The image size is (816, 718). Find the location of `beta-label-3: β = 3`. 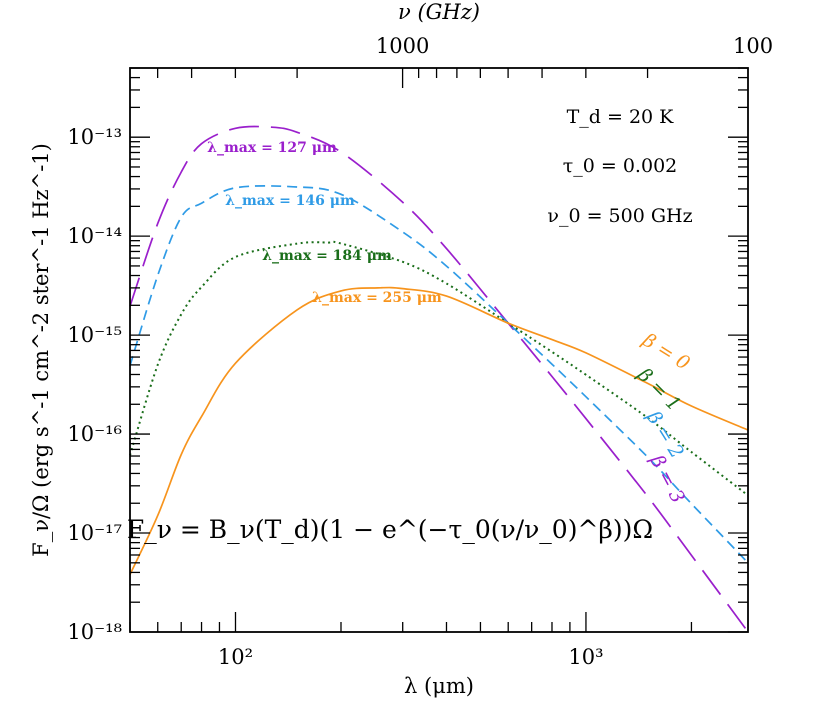

beta-label-3: β = 3 is located at coordinates (667, 479).